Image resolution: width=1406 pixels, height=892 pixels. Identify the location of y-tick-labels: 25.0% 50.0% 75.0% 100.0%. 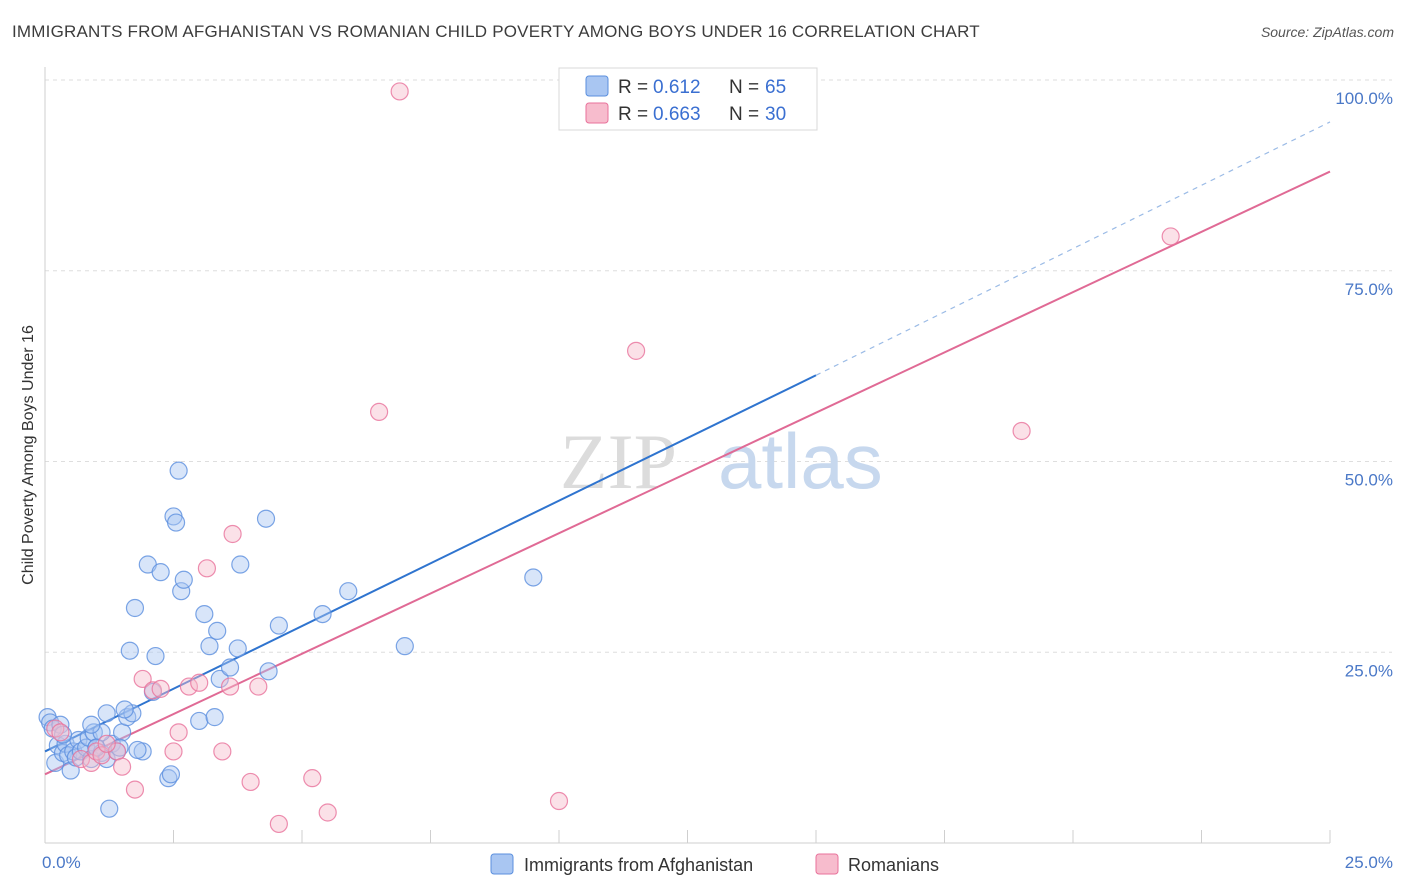
(1364, 384).